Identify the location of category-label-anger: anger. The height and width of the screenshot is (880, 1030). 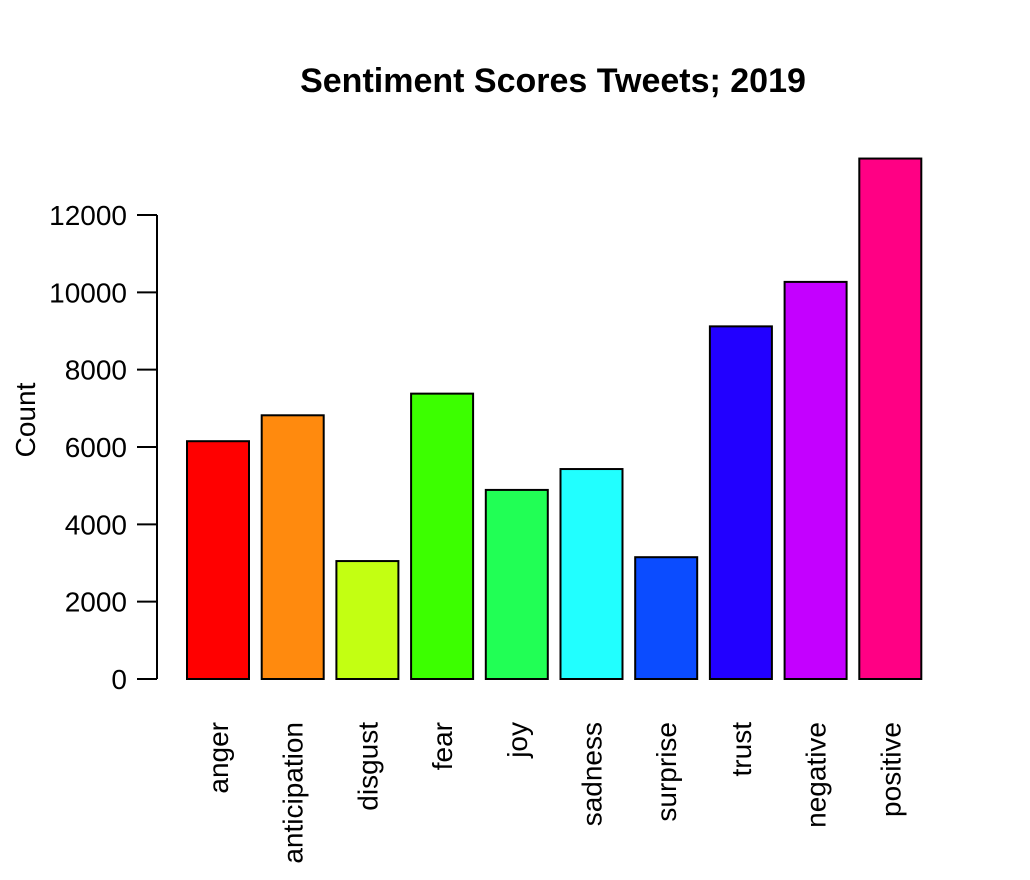
(218, 758).